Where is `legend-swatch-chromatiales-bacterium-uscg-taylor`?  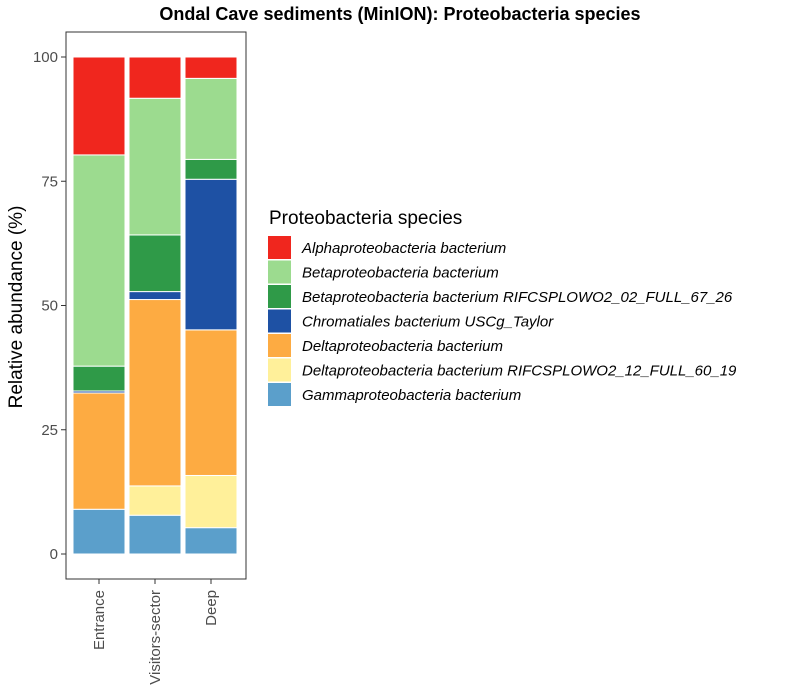
legend-swatch-chromatiales-bacterium-uscg-taylor is located at coordinates (279, 321).